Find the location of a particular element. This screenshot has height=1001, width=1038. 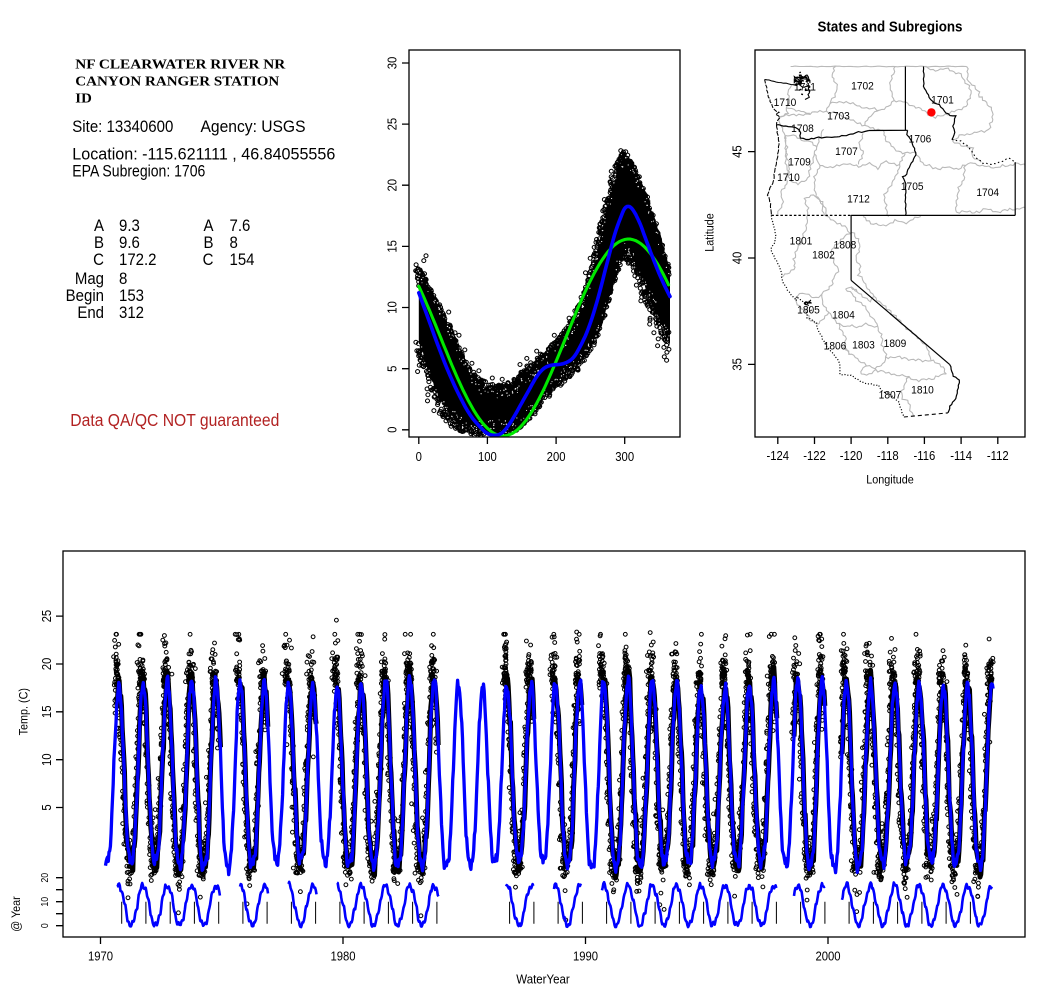

svg-text: 35 is located at coordinates (737, 364).